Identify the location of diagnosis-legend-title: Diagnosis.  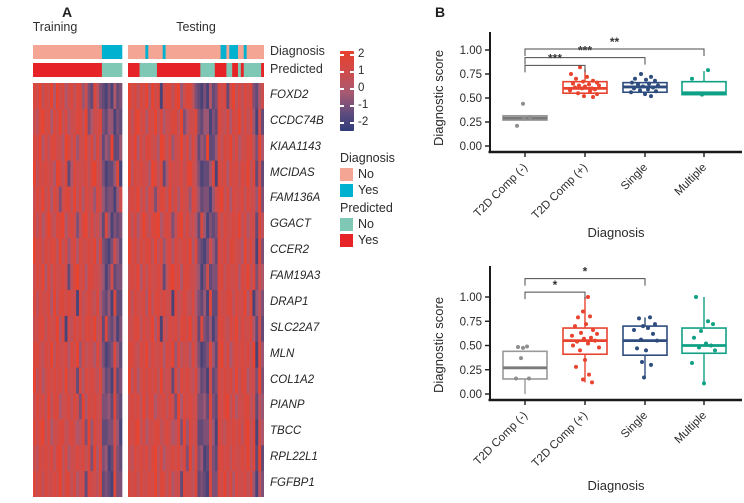
(367, 158).